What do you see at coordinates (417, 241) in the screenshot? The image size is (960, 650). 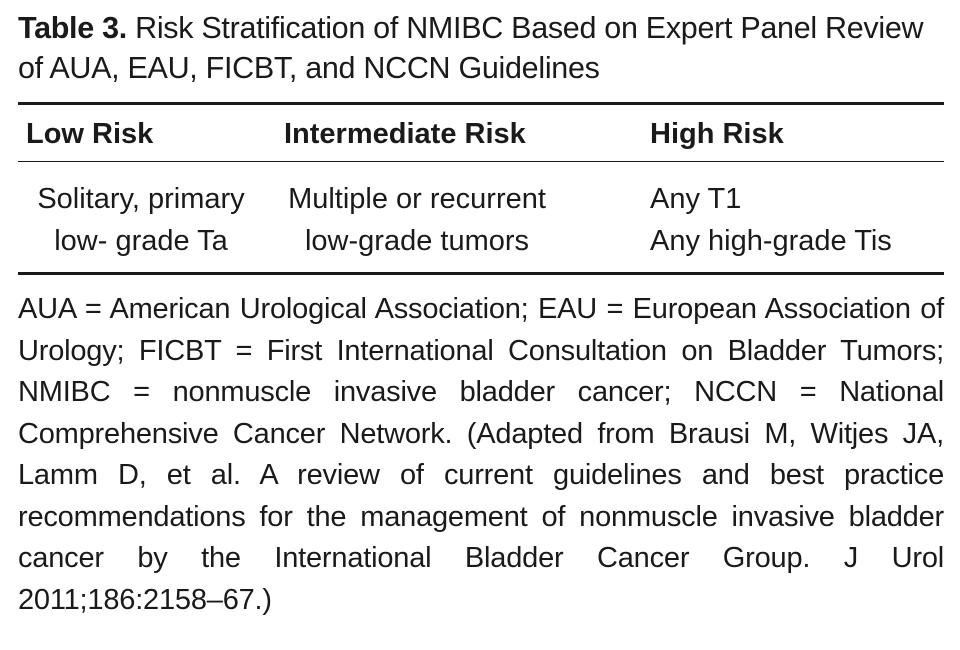 I see `cell-line: low-grade tumors` at bounding box center [417, 241].